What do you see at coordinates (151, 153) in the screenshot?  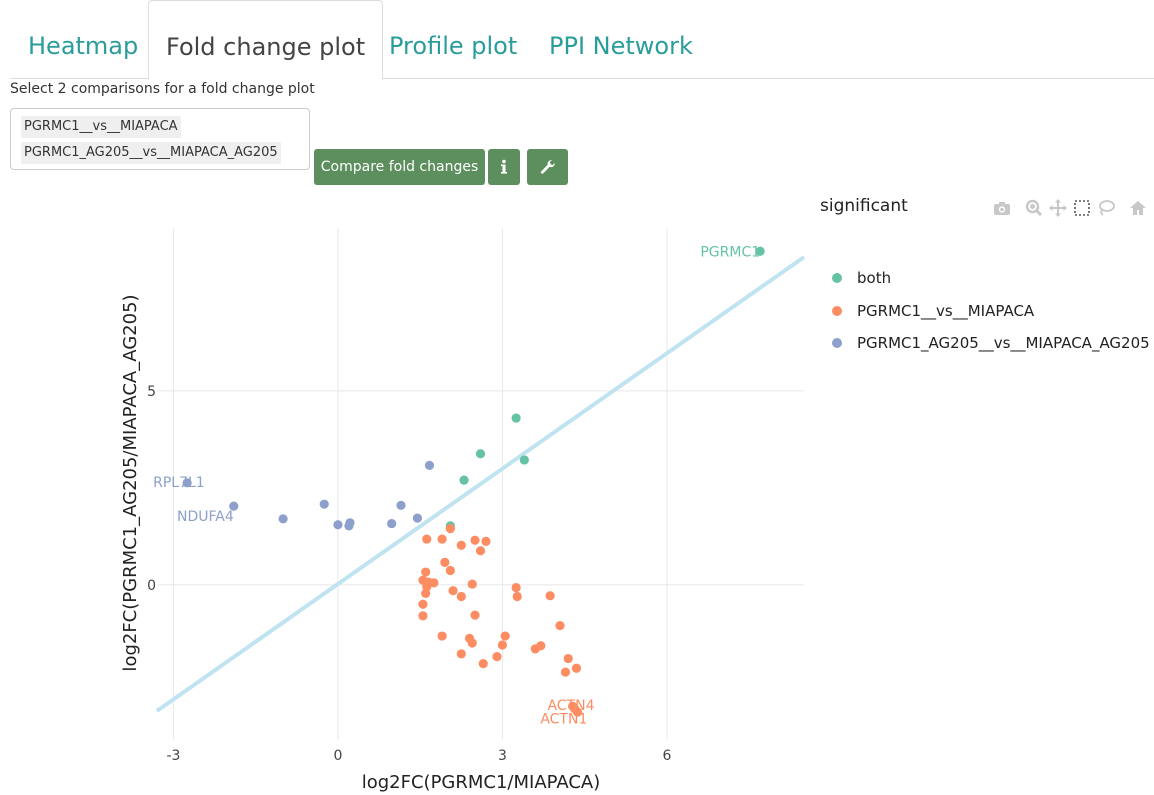 I see `selected-comparison-chip: PGRMC1_AG205__vs__MIAPACA_AG205` at bounding box center [151, 153].